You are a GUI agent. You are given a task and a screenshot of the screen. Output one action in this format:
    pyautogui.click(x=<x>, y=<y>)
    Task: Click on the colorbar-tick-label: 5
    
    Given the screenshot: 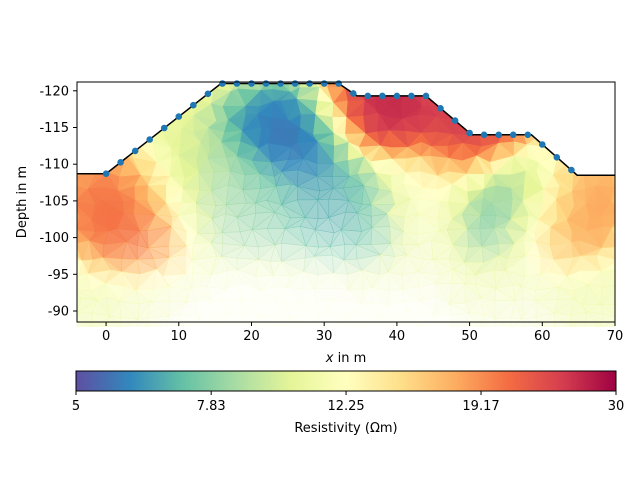 What is the action you would take?
    pyautogui.click(x=76, y=406)
    